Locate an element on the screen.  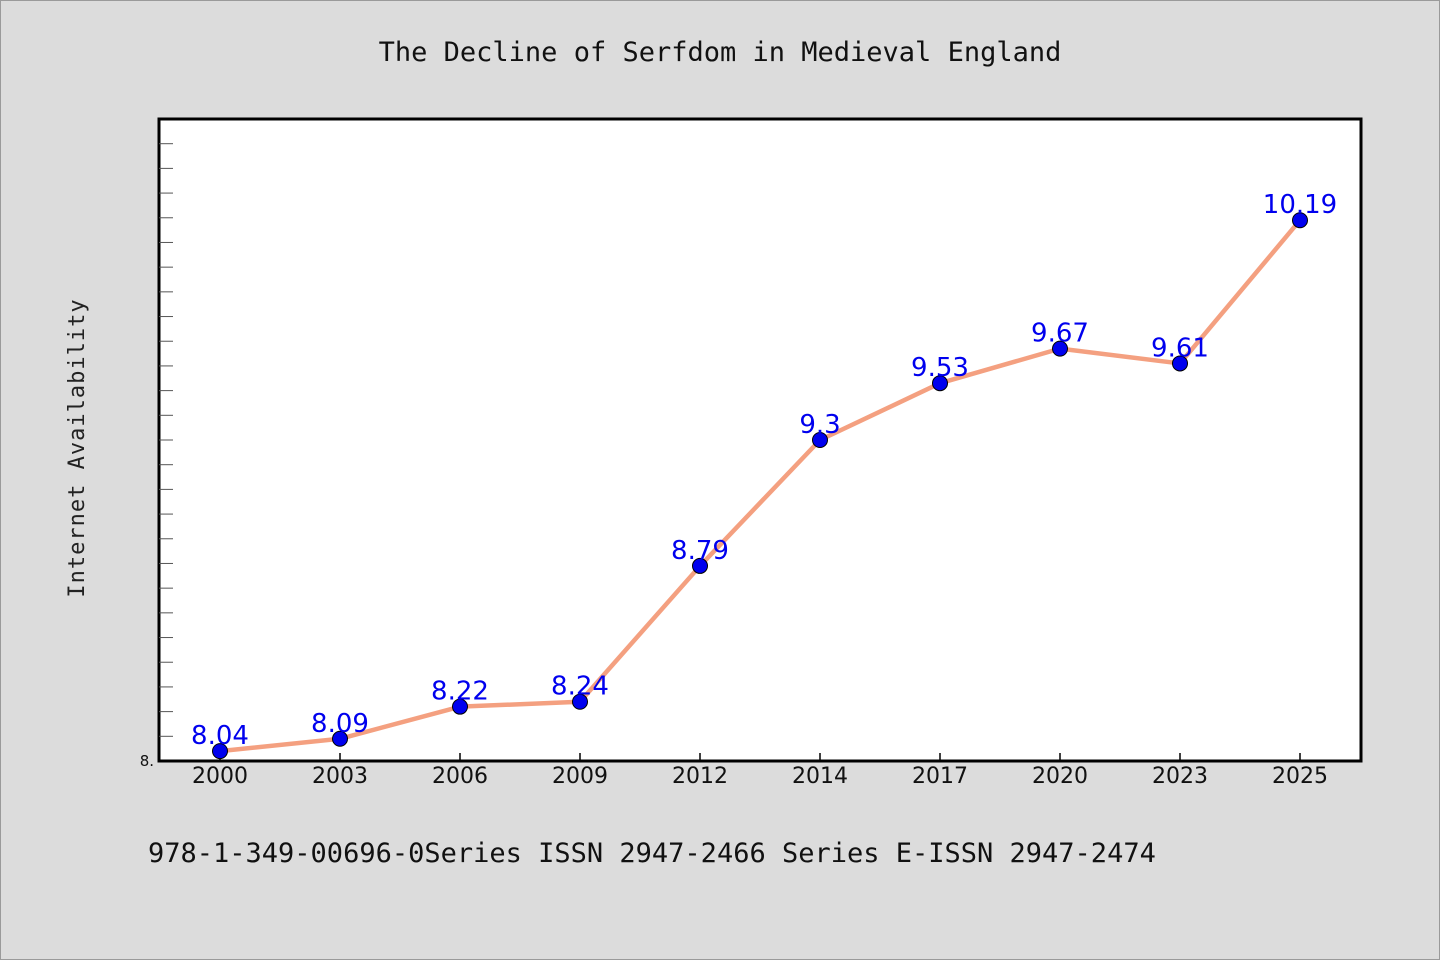
x-tick-label: 2009 is located at coordinates (580, 776).